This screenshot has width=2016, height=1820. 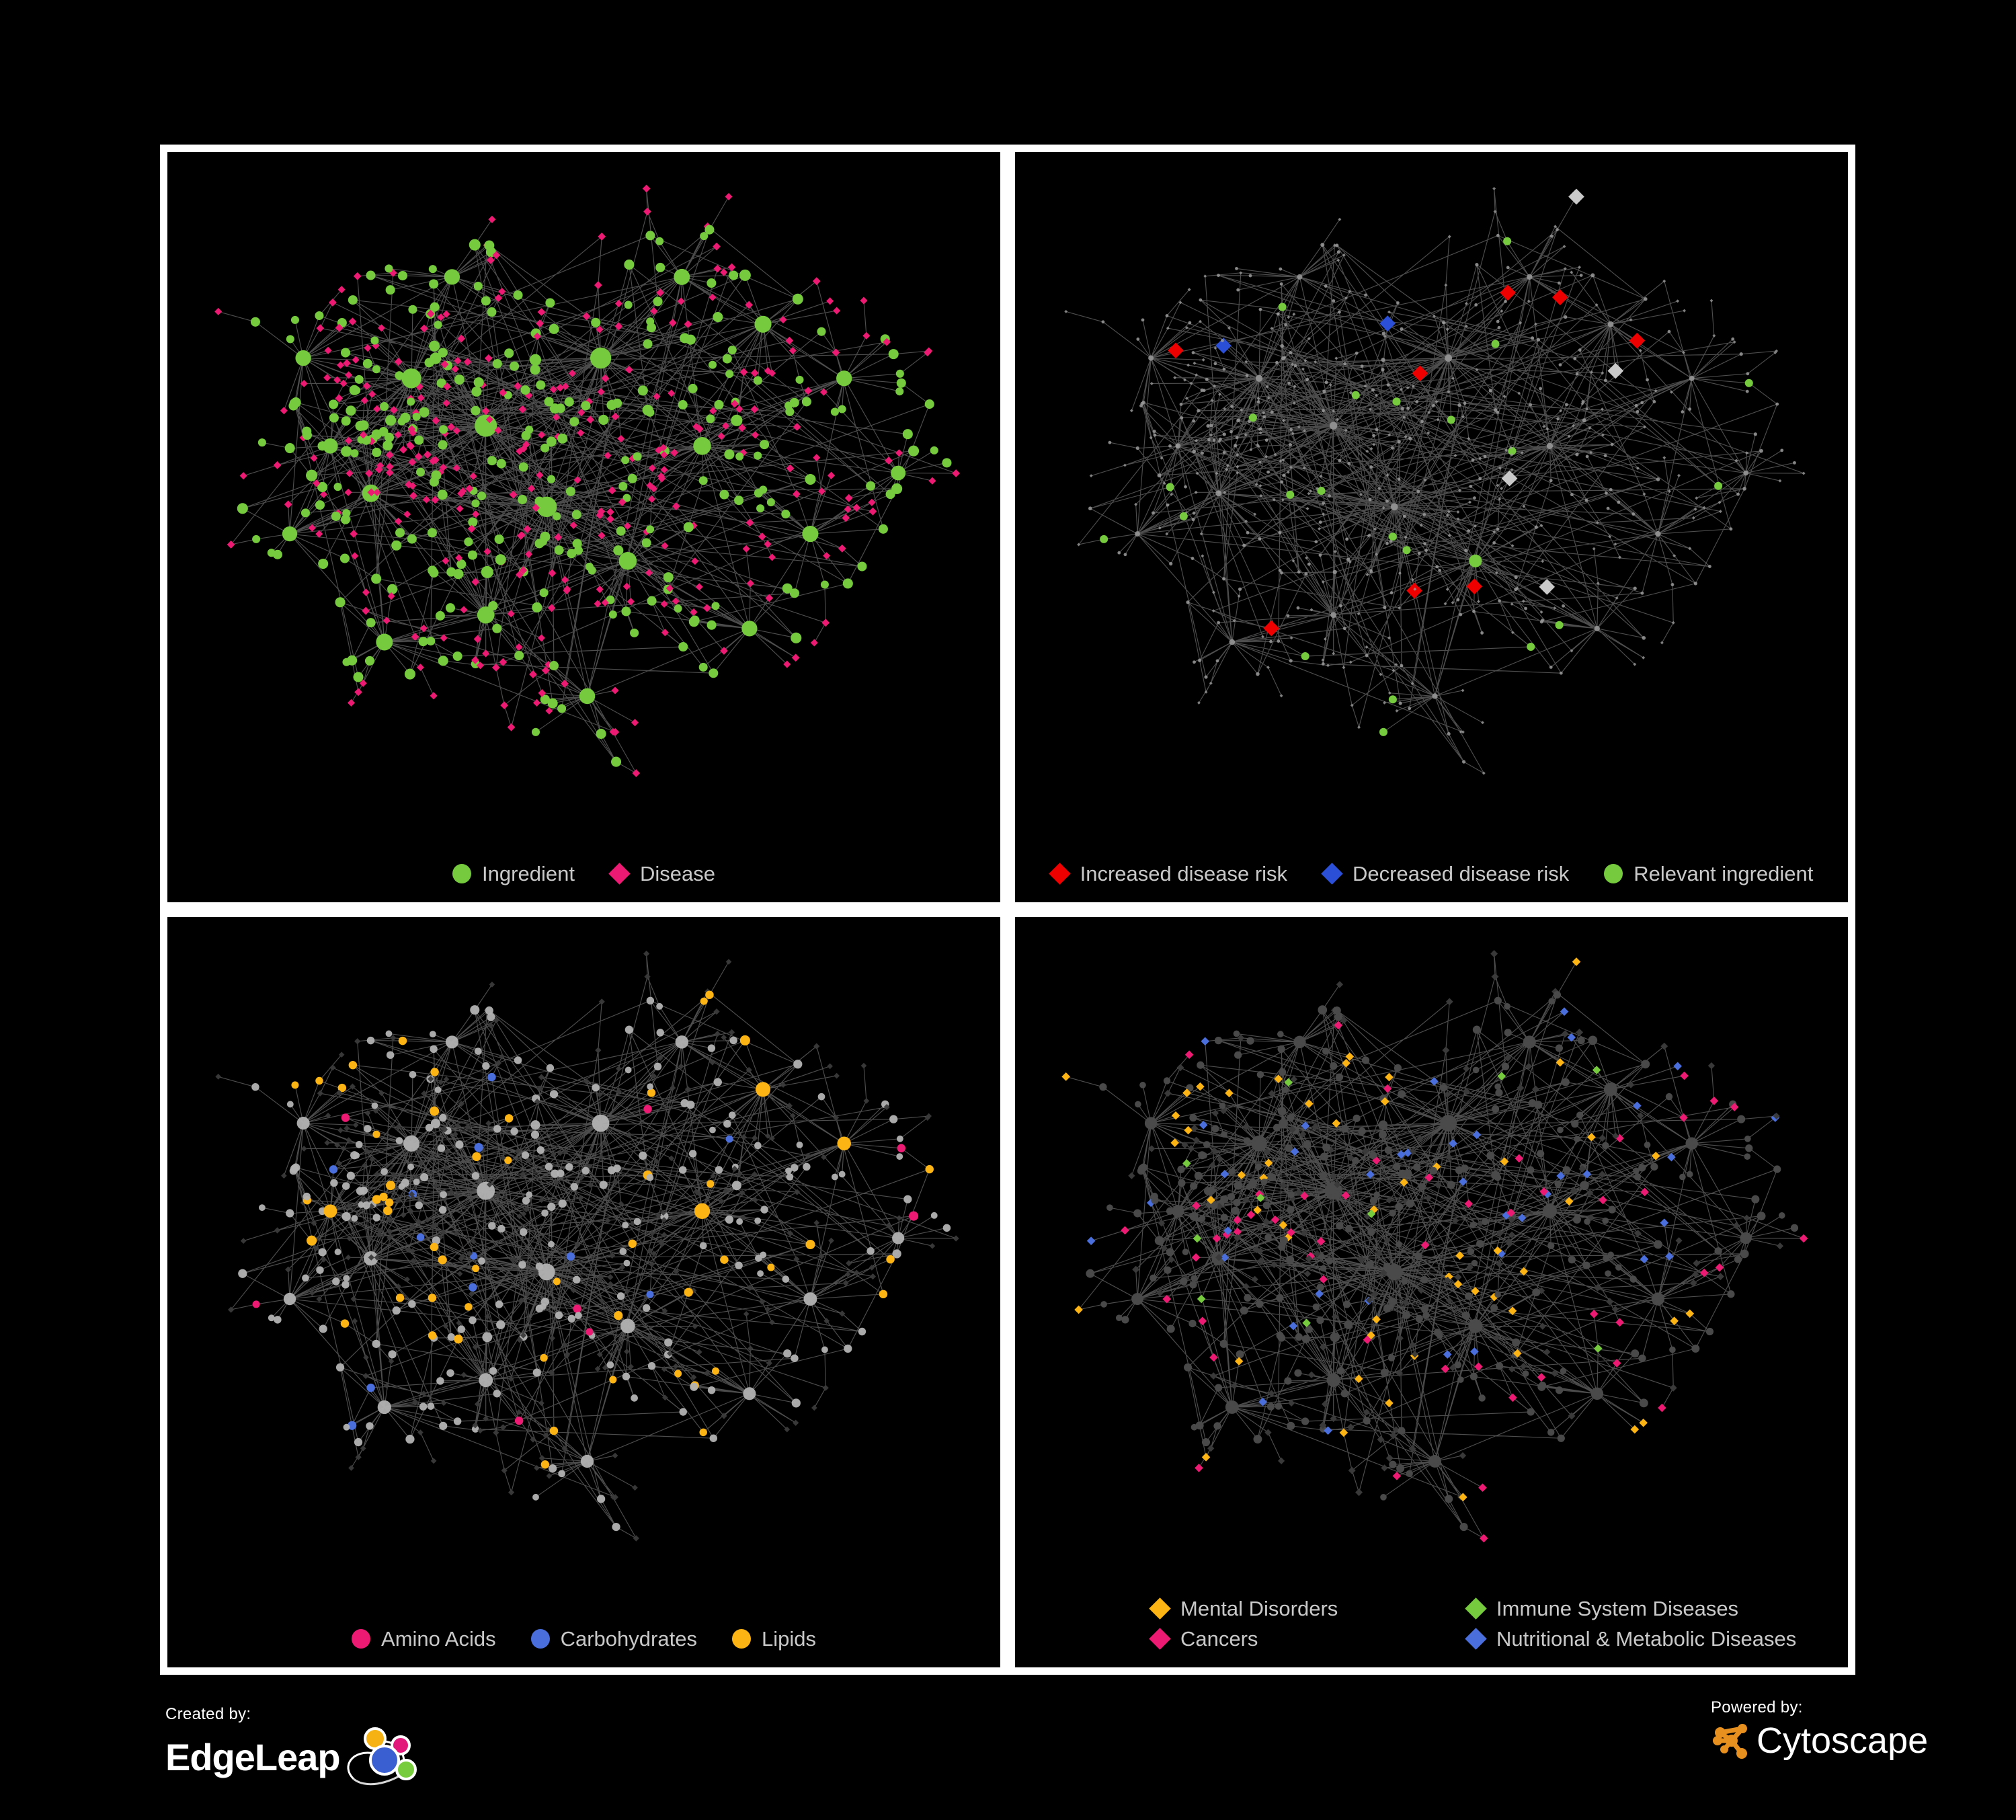 I want to click on edgeleap-wordmark: EdgeLeap, so click(x=253, y=1757).